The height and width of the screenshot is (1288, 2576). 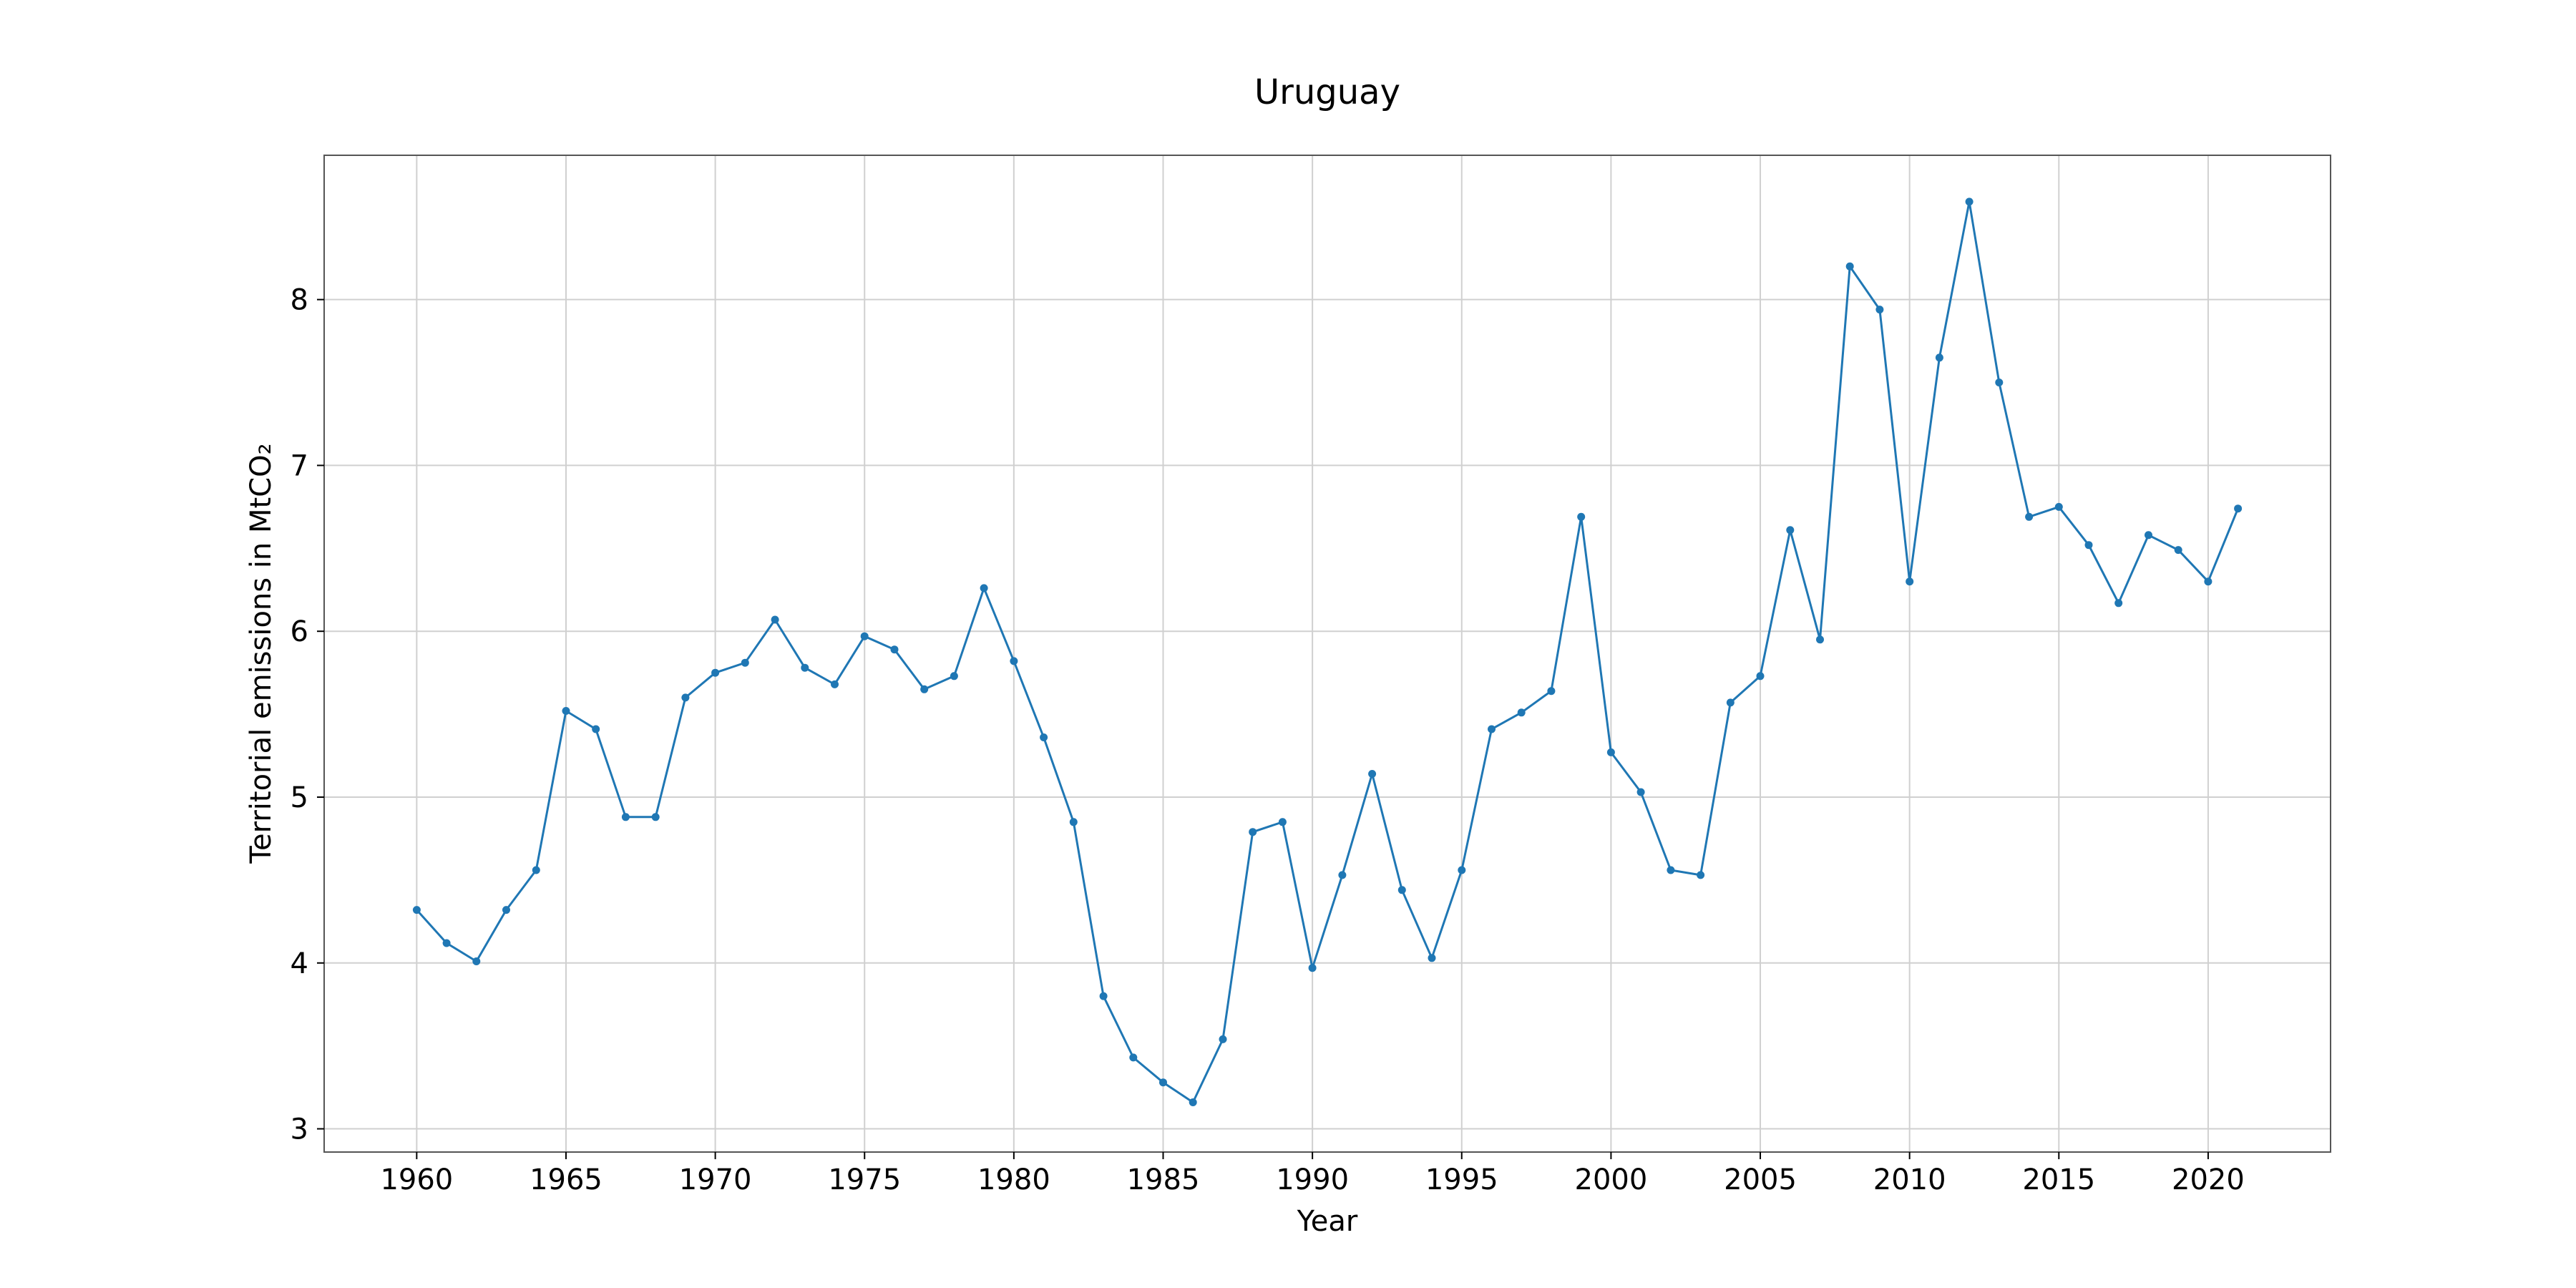 What do you see at coordinates (1163, 1179) in the screenshot?
I see `x-tick-label: 1985` at bounding box center [1163, 1179].